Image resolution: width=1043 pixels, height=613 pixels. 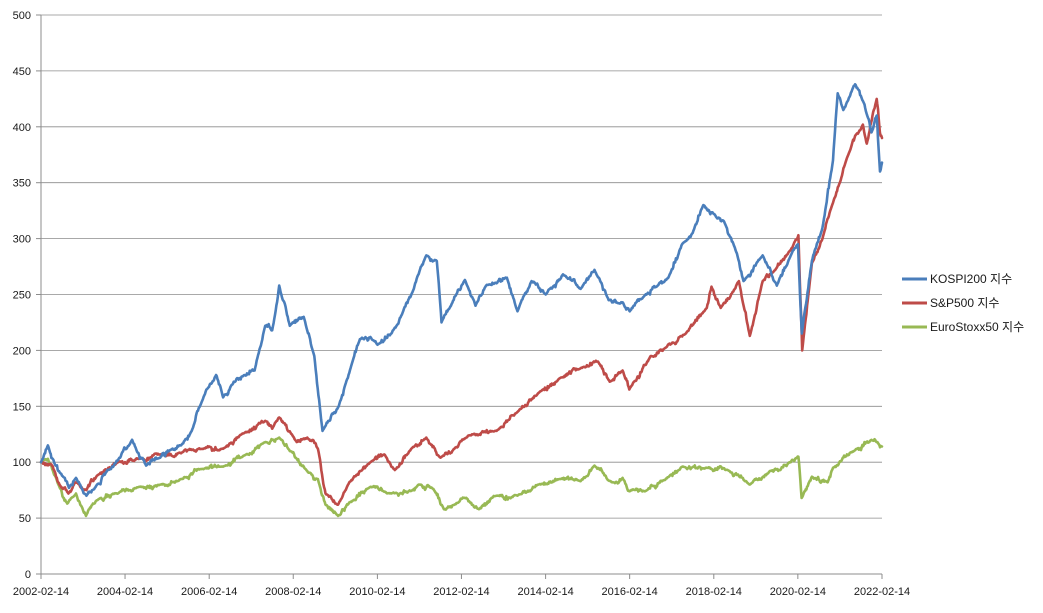 What do you see at coordinates (977, 327) in the screenshot?
I see `legend-label: EuroStoxx50 지수` at bounding box center [977, 327].